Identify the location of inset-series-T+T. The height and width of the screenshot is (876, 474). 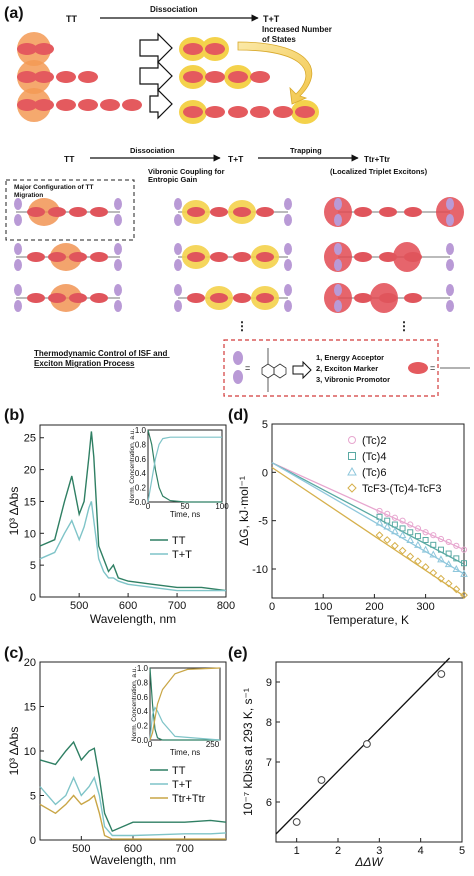
(185, 723).